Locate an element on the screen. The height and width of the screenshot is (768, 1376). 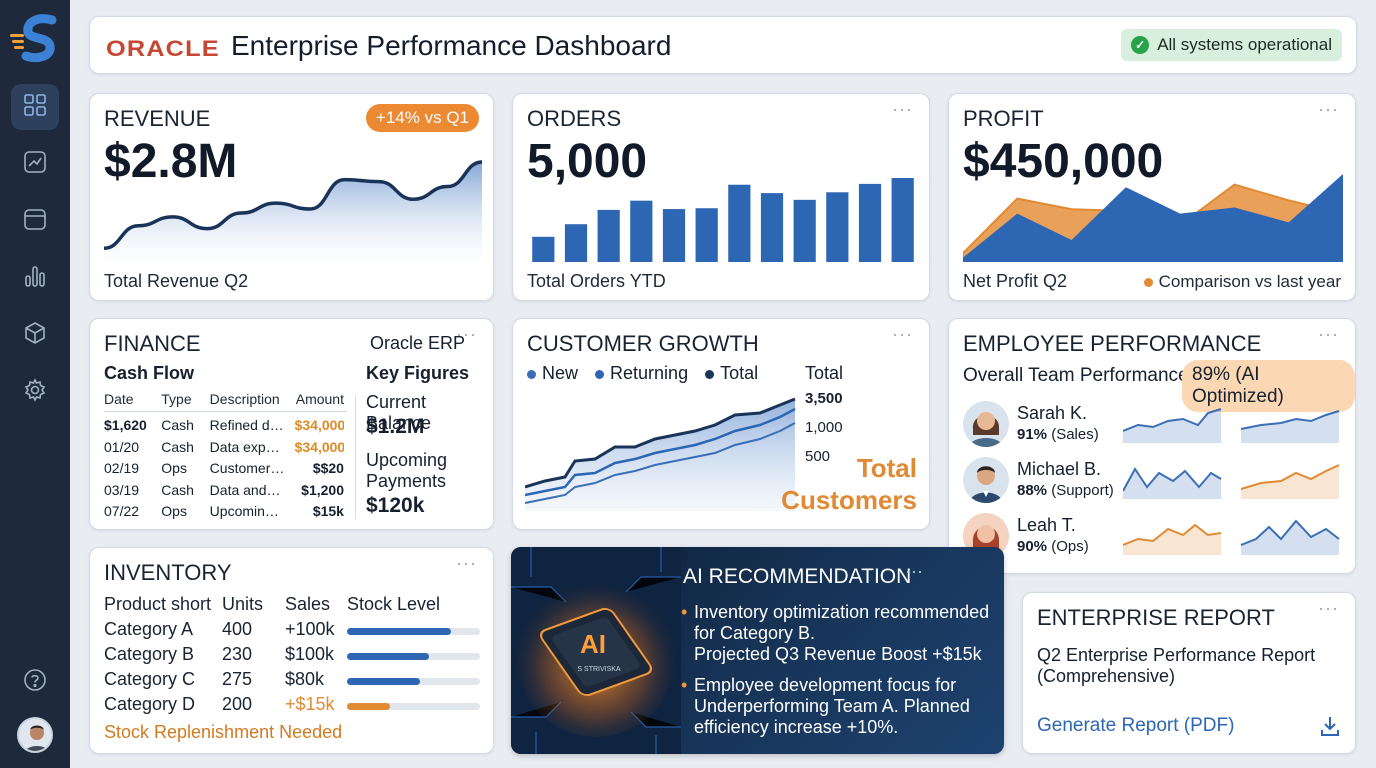
profit-legend: Comparison vs last year is located at coordinates (1242, 282).